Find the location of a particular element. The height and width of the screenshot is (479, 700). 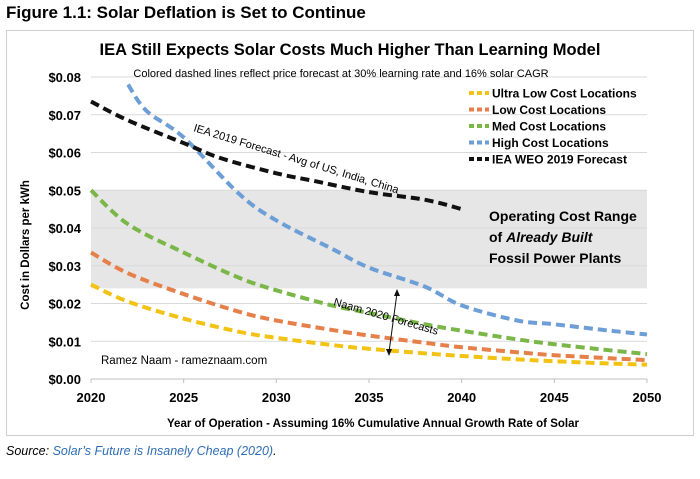

legend-label: Ultra Low Cost Locations is located at coordinates (564, 94).